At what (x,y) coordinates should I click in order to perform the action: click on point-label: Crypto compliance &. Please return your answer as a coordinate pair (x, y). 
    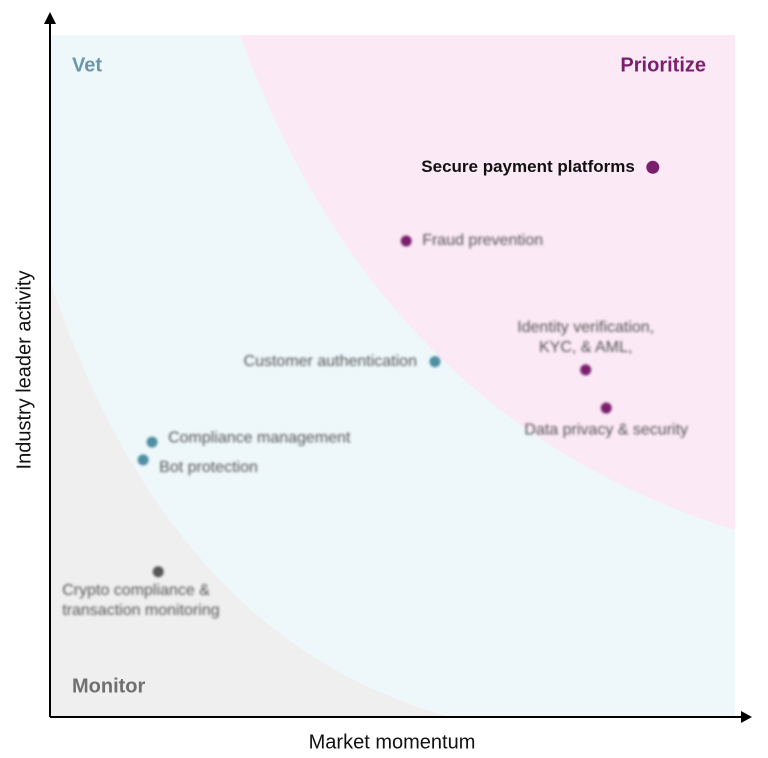
    Looking at the image, I should click on (136, 590).